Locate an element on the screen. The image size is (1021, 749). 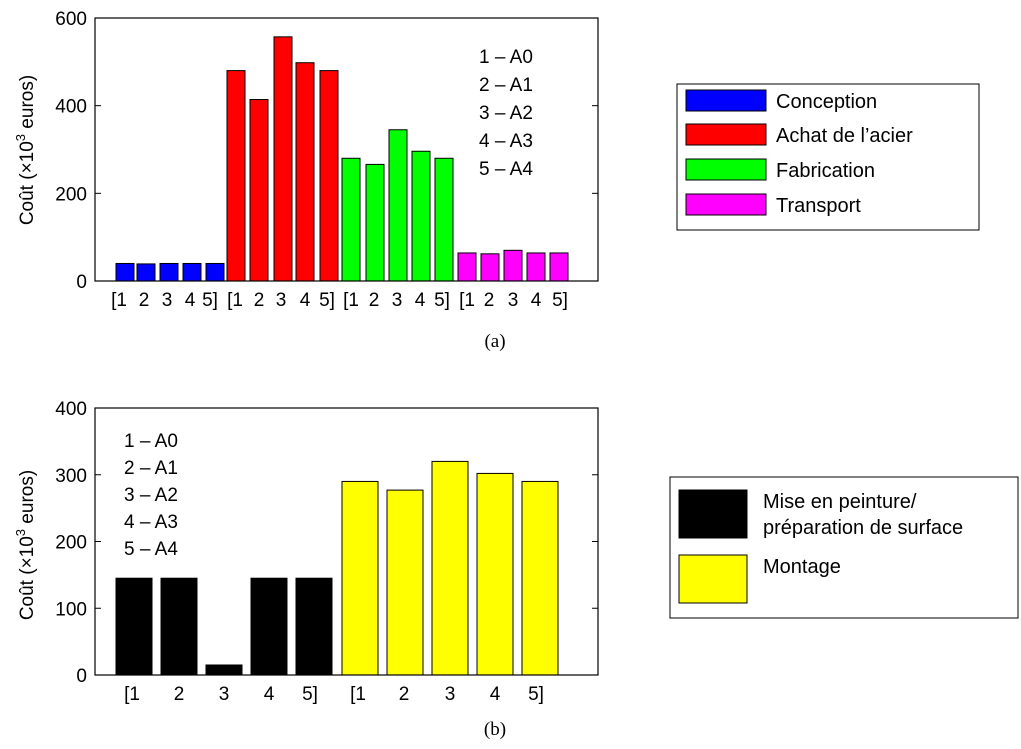
xtick-label-0-10: [1 is located at coordinates (351, 300).